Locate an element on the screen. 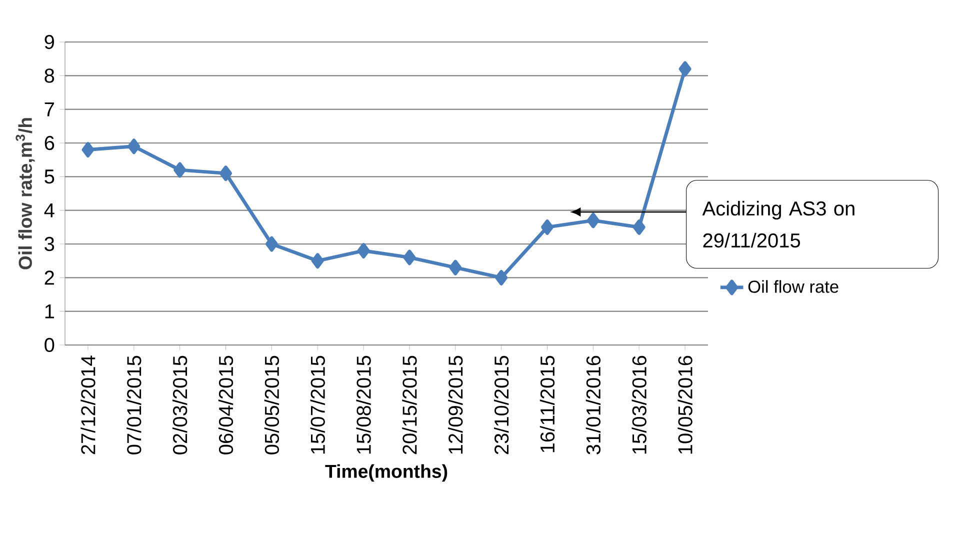 This screenshot has height=555, width=958. x-axis-title: Time(months) is located at coordinates (386, 473).